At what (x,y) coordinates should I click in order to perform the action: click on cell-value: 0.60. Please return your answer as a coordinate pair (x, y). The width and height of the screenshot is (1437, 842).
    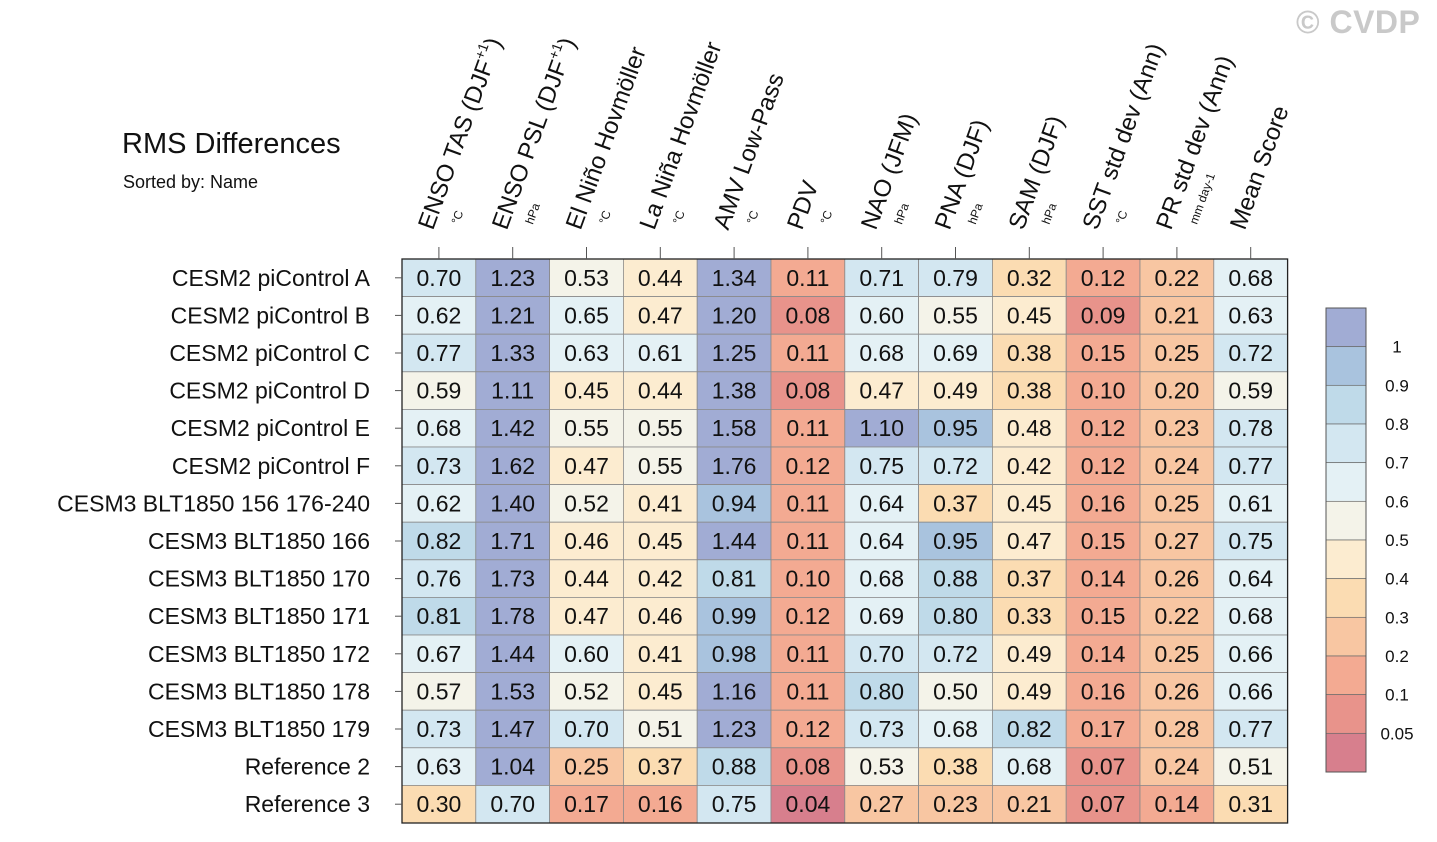
    Looking at the image, I should click on (881, 315).